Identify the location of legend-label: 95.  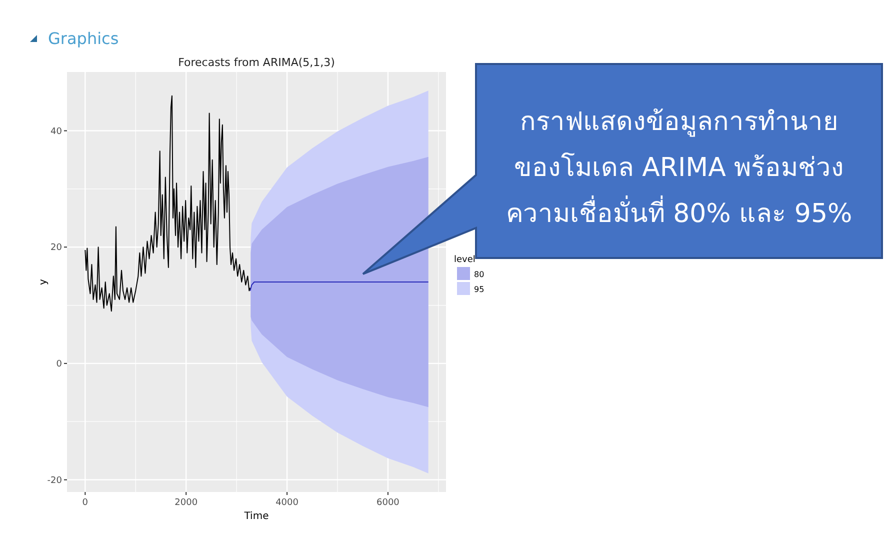
(479, 289).